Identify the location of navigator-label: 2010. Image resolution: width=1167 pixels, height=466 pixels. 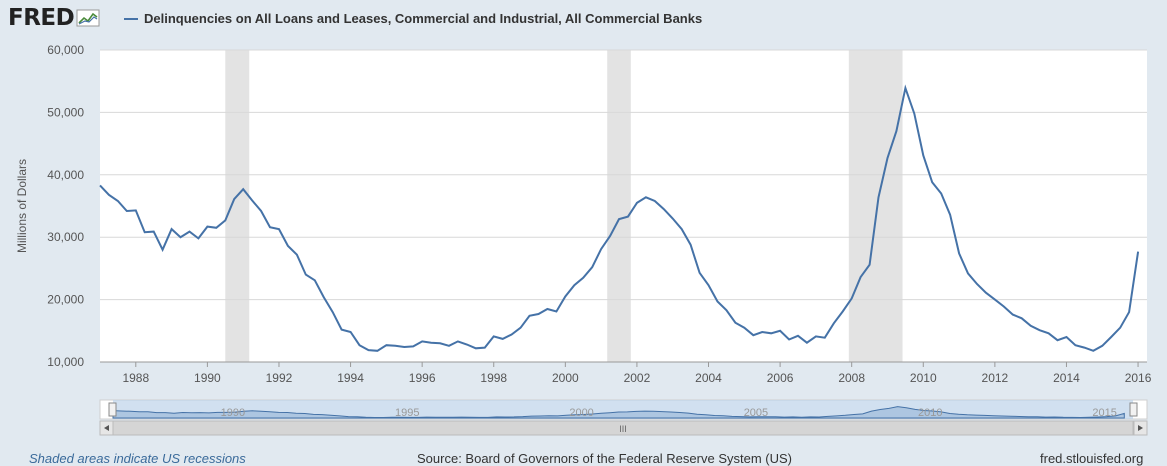
(930, 413).